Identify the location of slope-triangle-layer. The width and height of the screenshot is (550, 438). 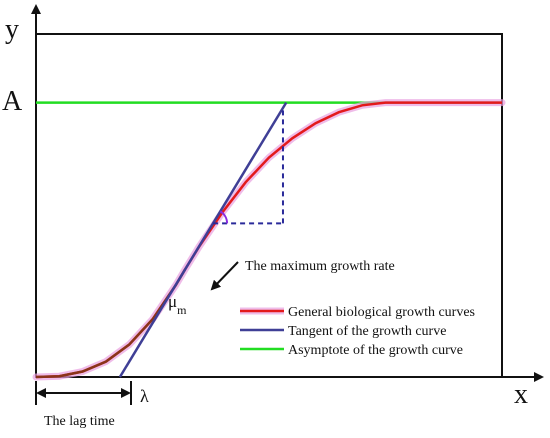
(248, 166).